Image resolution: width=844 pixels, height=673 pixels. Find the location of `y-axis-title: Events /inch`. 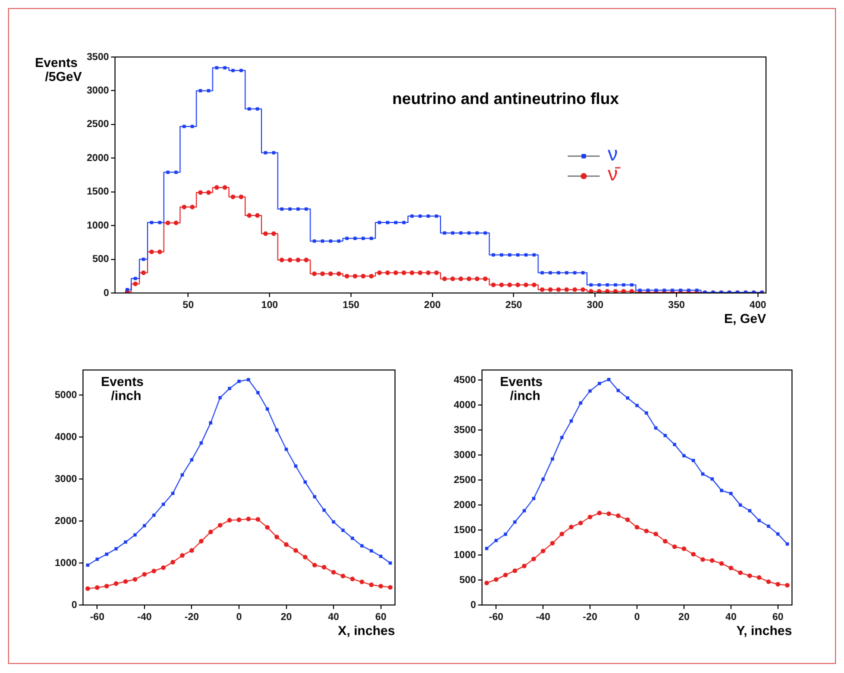

y-axis-title: Events /inch is located at coordinates (122, 389).